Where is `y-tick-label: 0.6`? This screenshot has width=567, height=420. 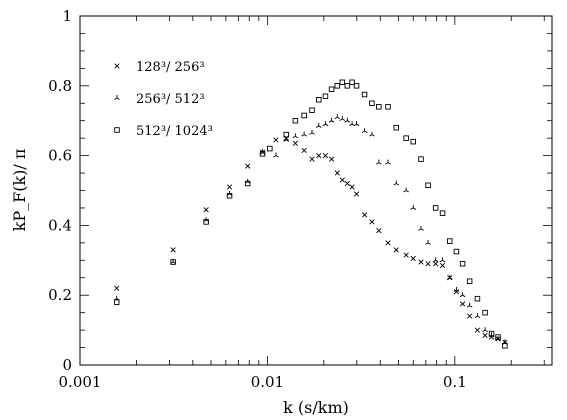 y-tick-label: 0.6 is located at coordinates (60, 156).